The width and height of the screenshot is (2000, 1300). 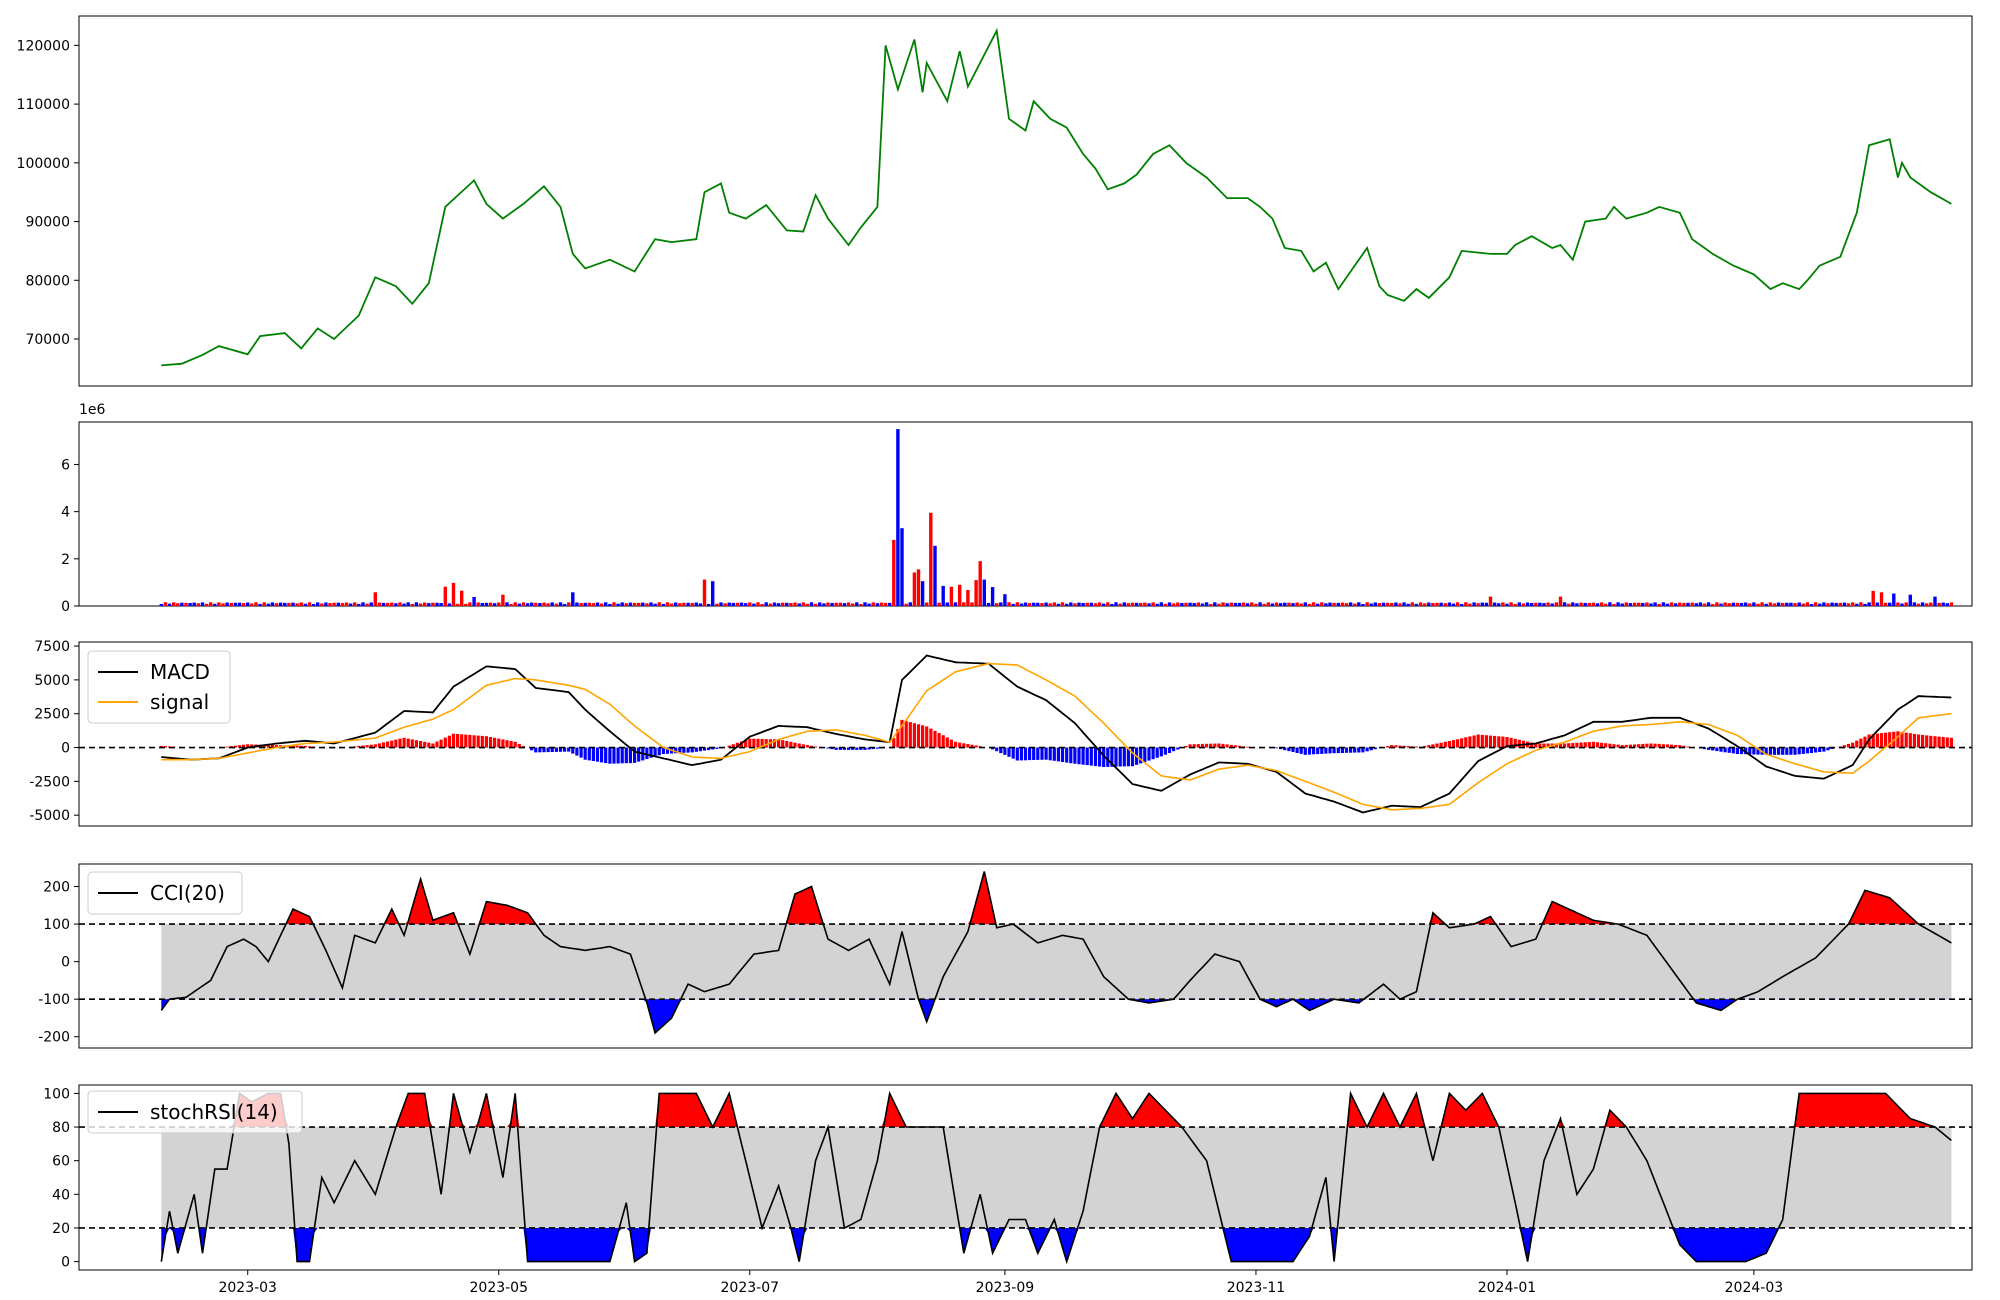 I want to click on indicator-line, so click(x=1056, y=953).